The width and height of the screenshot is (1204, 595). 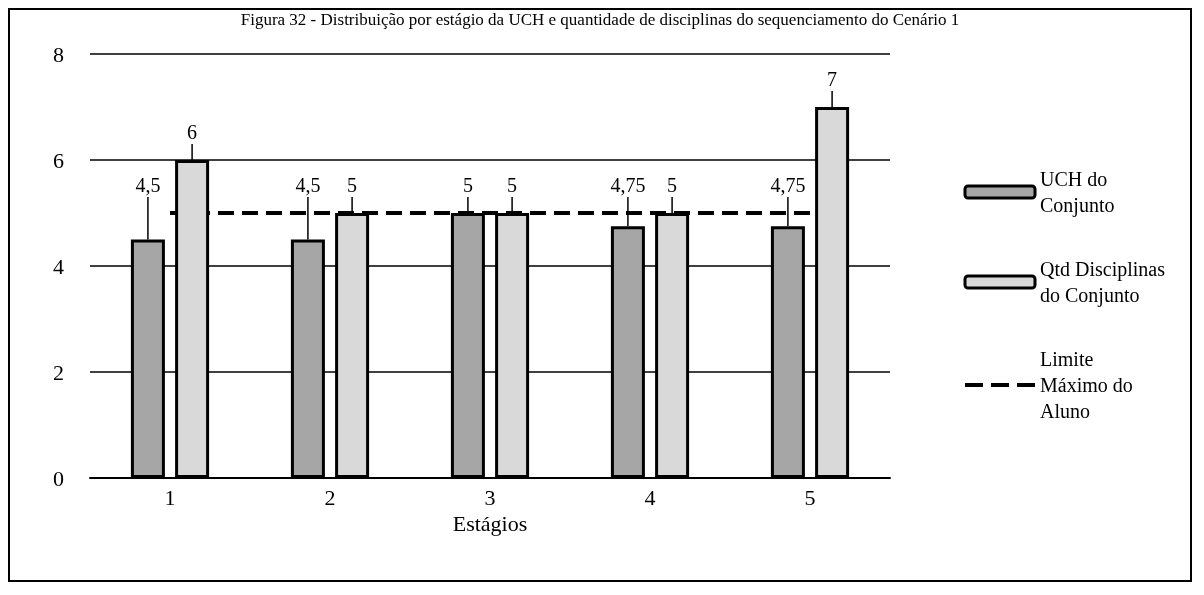 I want to click on data-label: 7, so click(x=832, y=79).